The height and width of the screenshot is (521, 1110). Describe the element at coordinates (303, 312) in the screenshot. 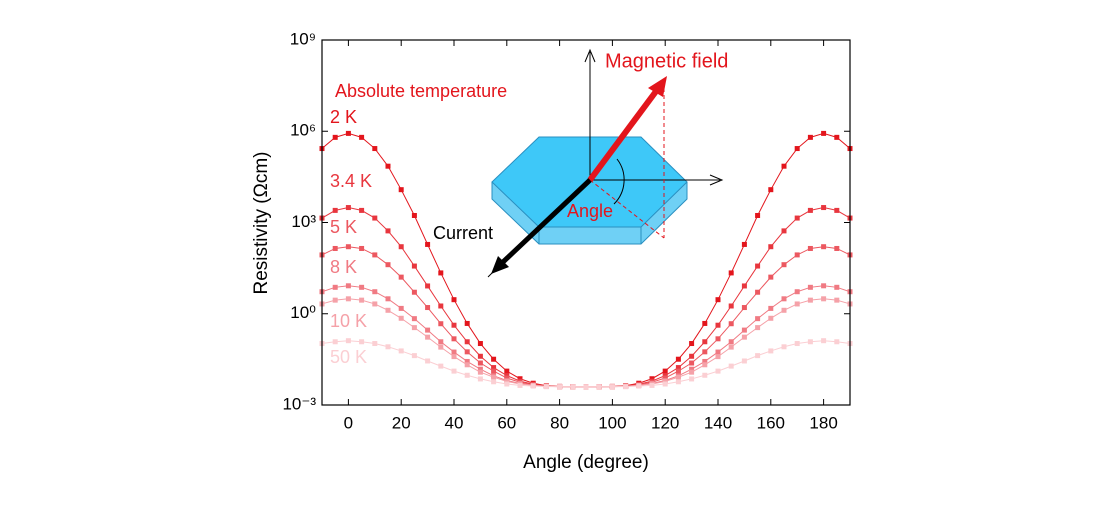

I see `y-tick-label: 10⁰` at that location.